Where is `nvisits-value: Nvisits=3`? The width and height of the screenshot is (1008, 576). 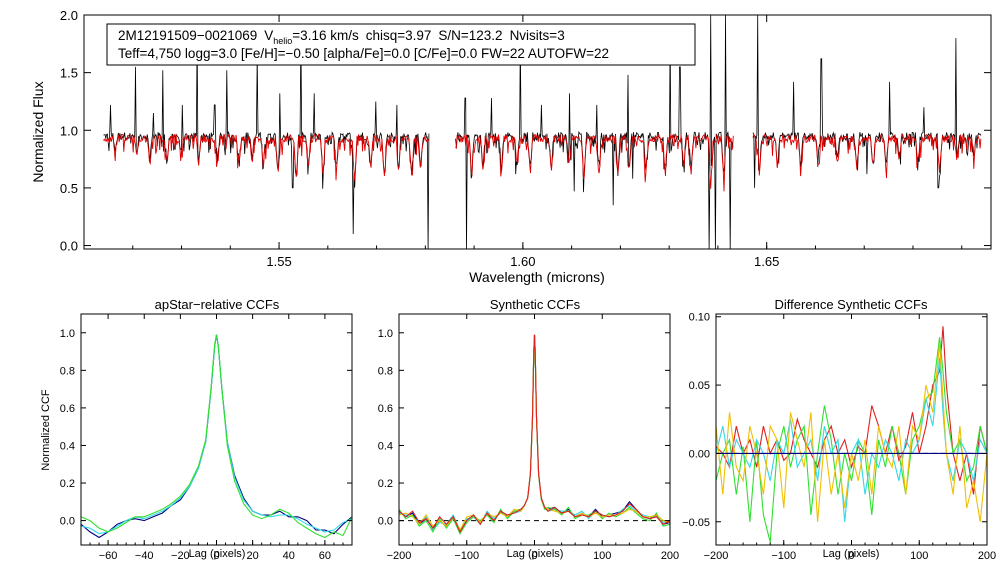
nvisits-value: Nvisits=3 is located at coordinates (537, 35).